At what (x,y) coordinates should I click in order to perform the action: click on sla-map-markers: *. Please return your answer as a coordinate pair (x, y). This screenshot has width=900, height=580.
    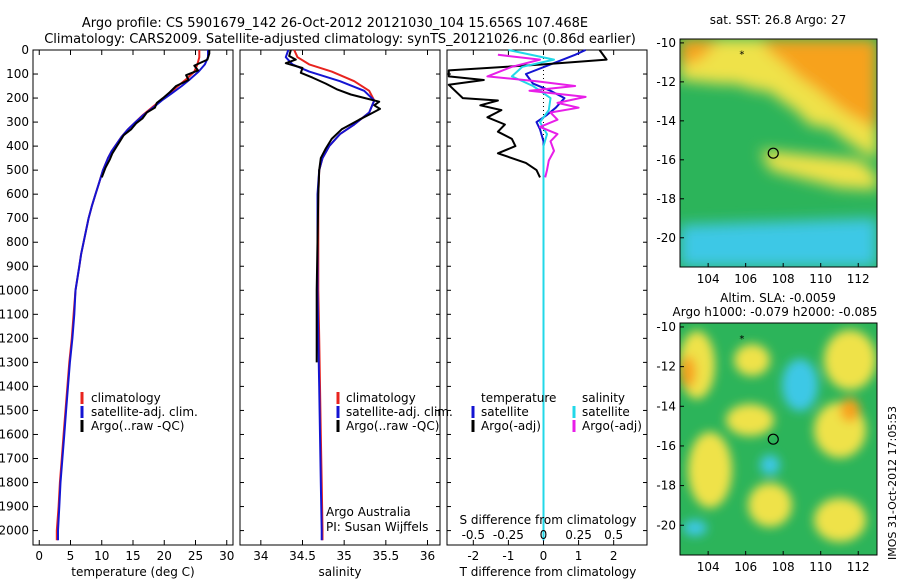
    Looking at the image, I should click on (759, 389).